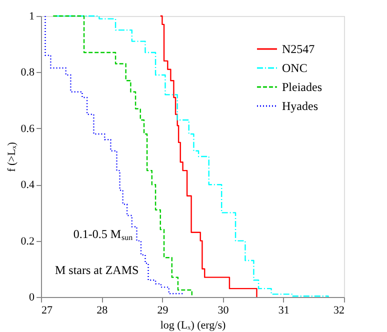 This screenshot has width=387, height=332. What do you see at coordinates (339, 310) in the screenshot?
I see `x-tick-label: 32` at bounding box center [339, 310].